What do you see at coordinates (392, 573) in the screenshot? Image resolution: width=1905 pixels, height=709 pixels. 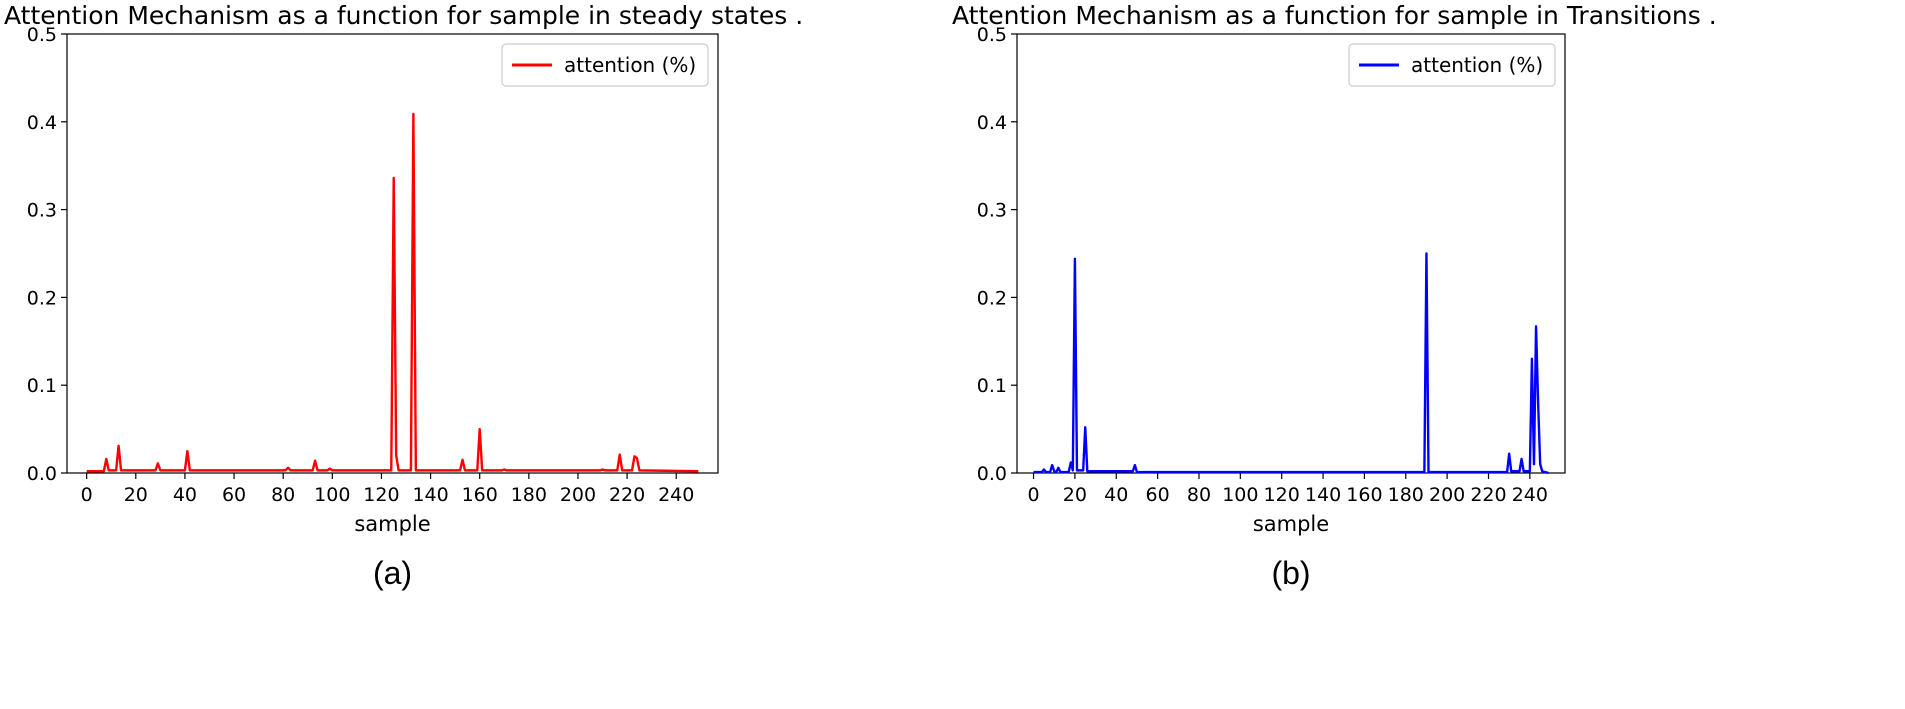 I see `panel-label: (a)` at bounding box center [392, 573].